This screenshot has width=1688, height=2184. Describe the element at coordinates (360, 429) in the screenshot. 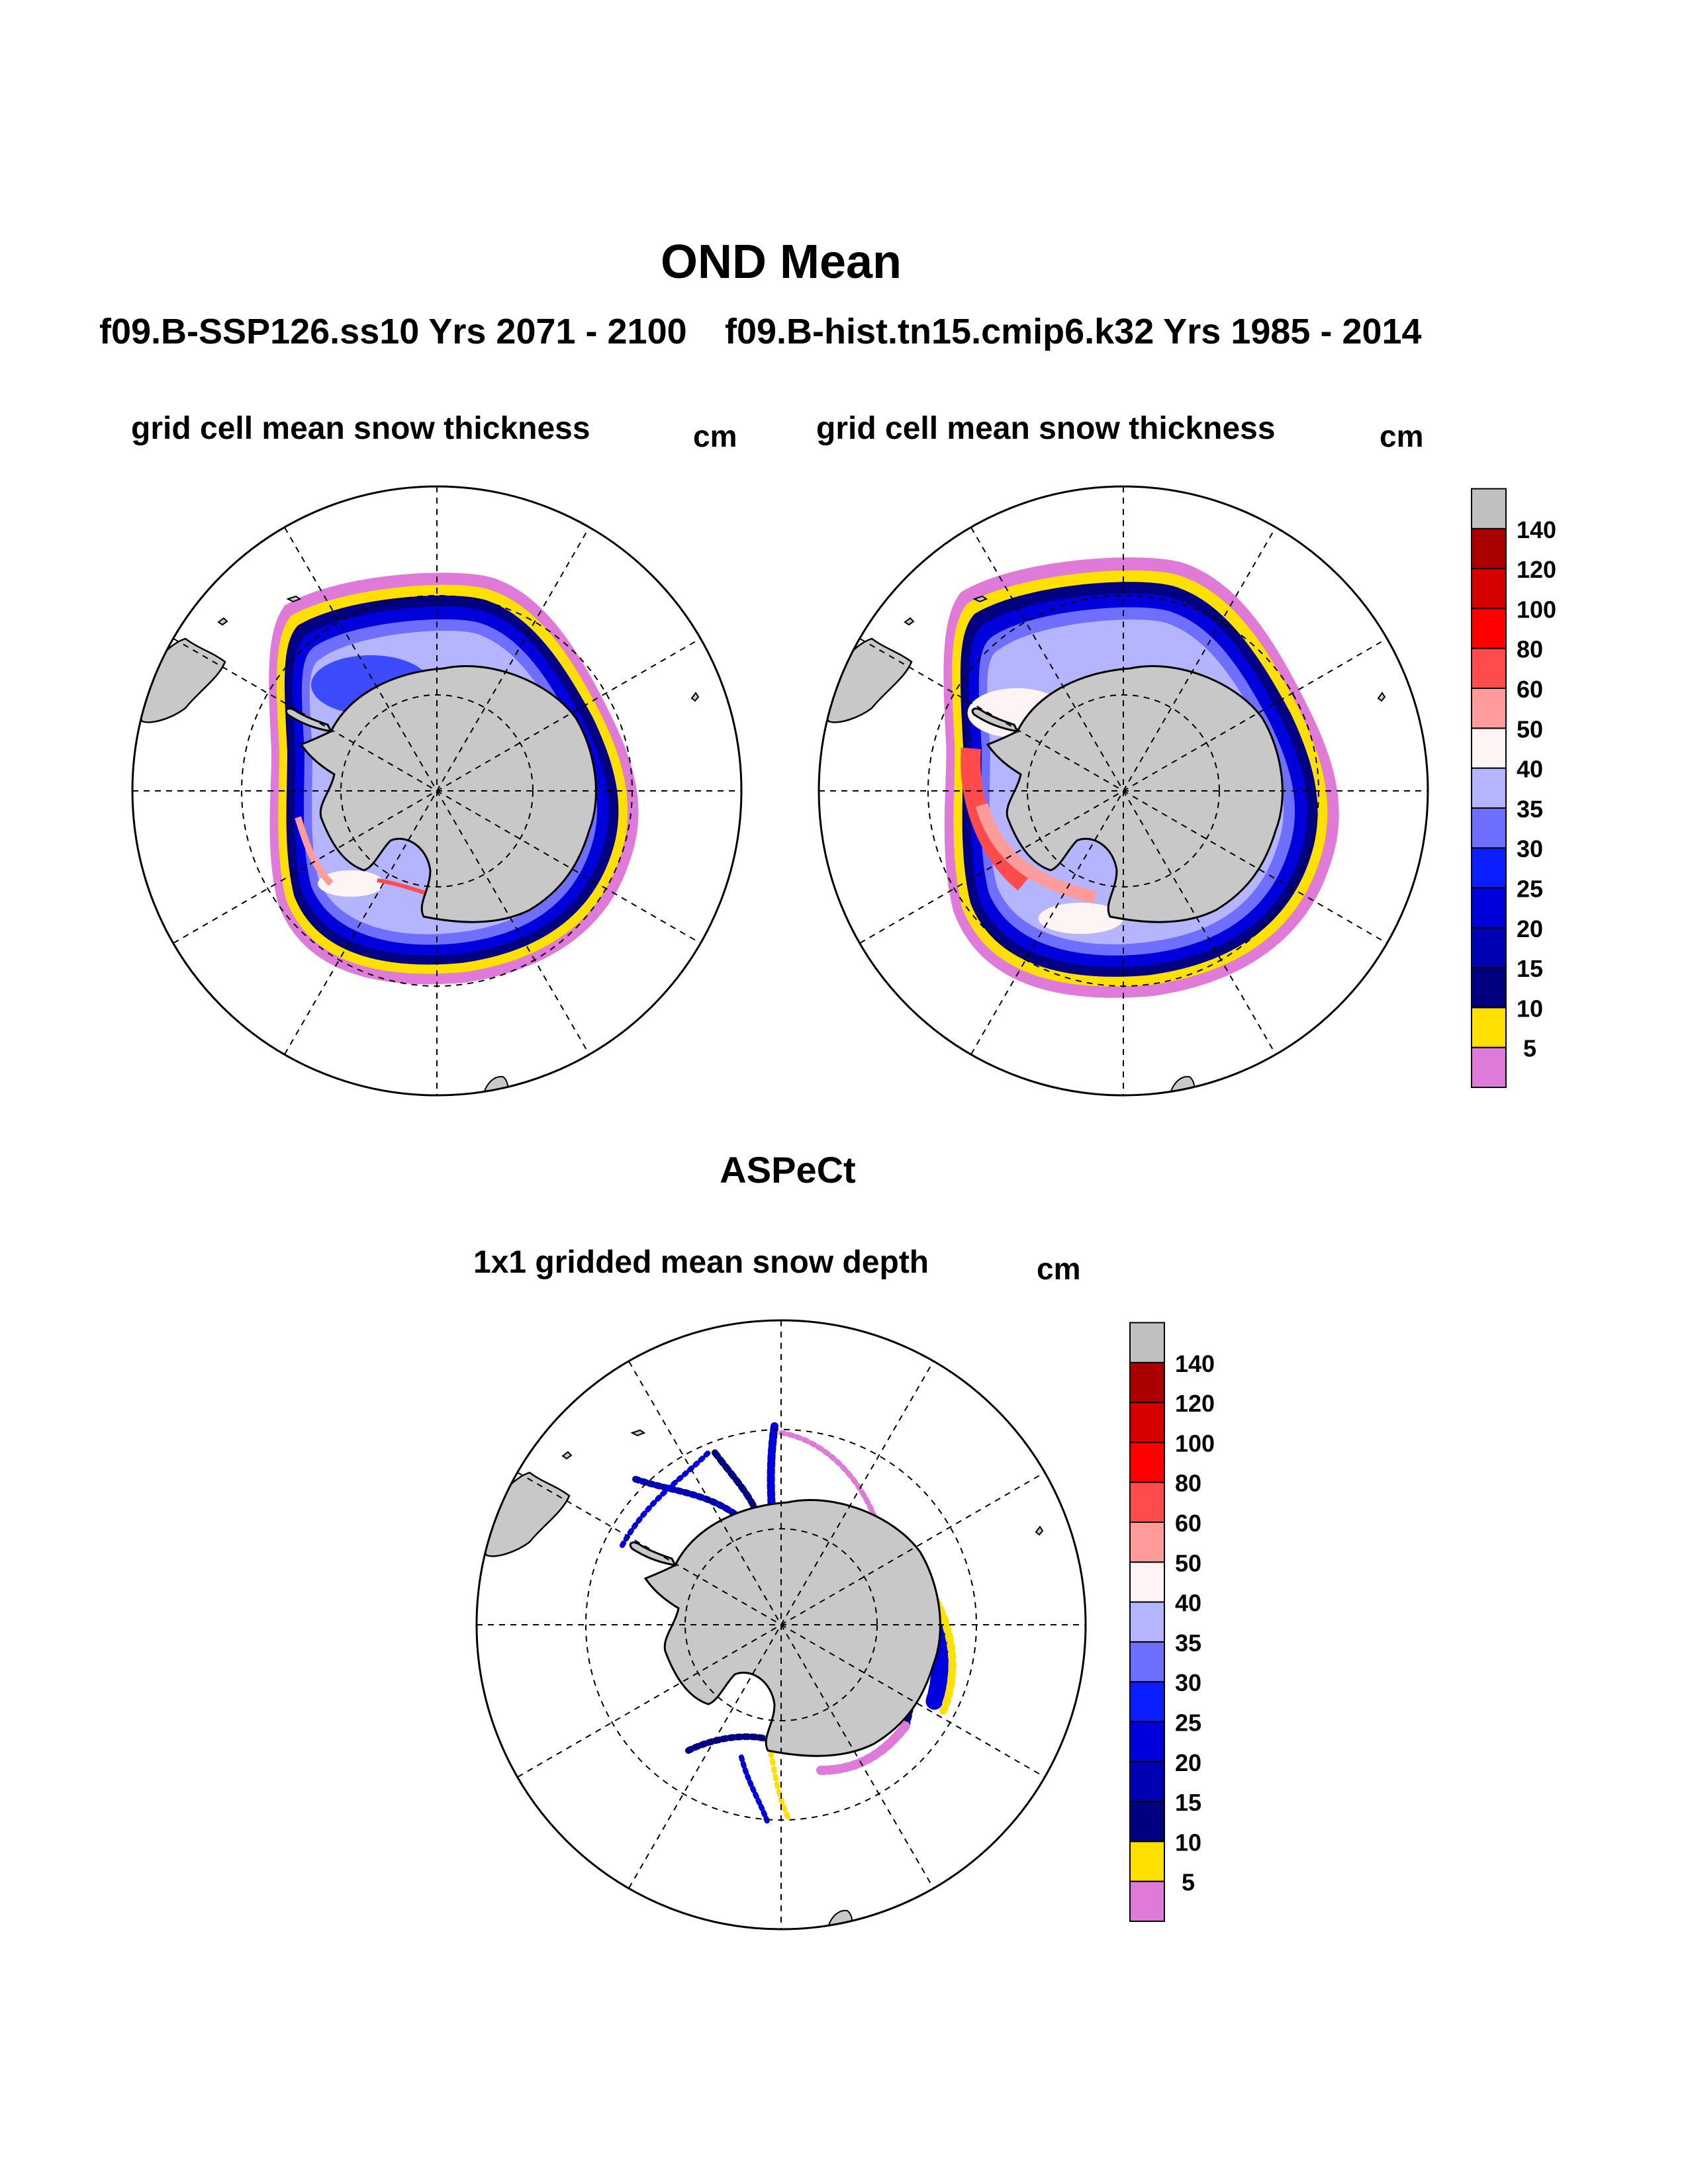

I see `panel-1-variable-label: grid cell mean snow thickness` at that location.